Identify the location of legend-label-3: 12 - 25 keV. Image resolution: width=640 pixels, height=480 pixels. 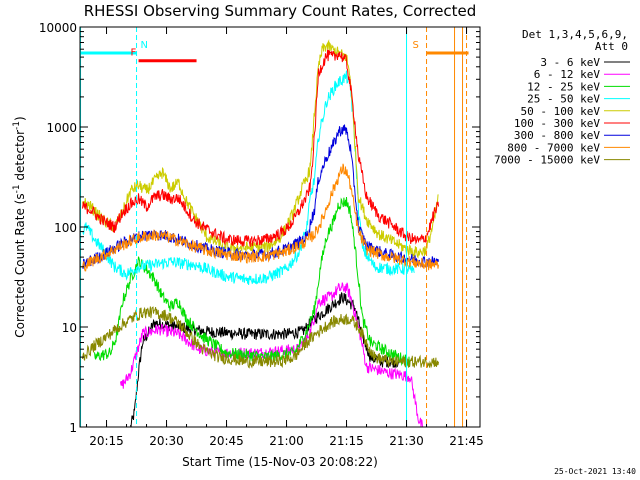
(563, 86).